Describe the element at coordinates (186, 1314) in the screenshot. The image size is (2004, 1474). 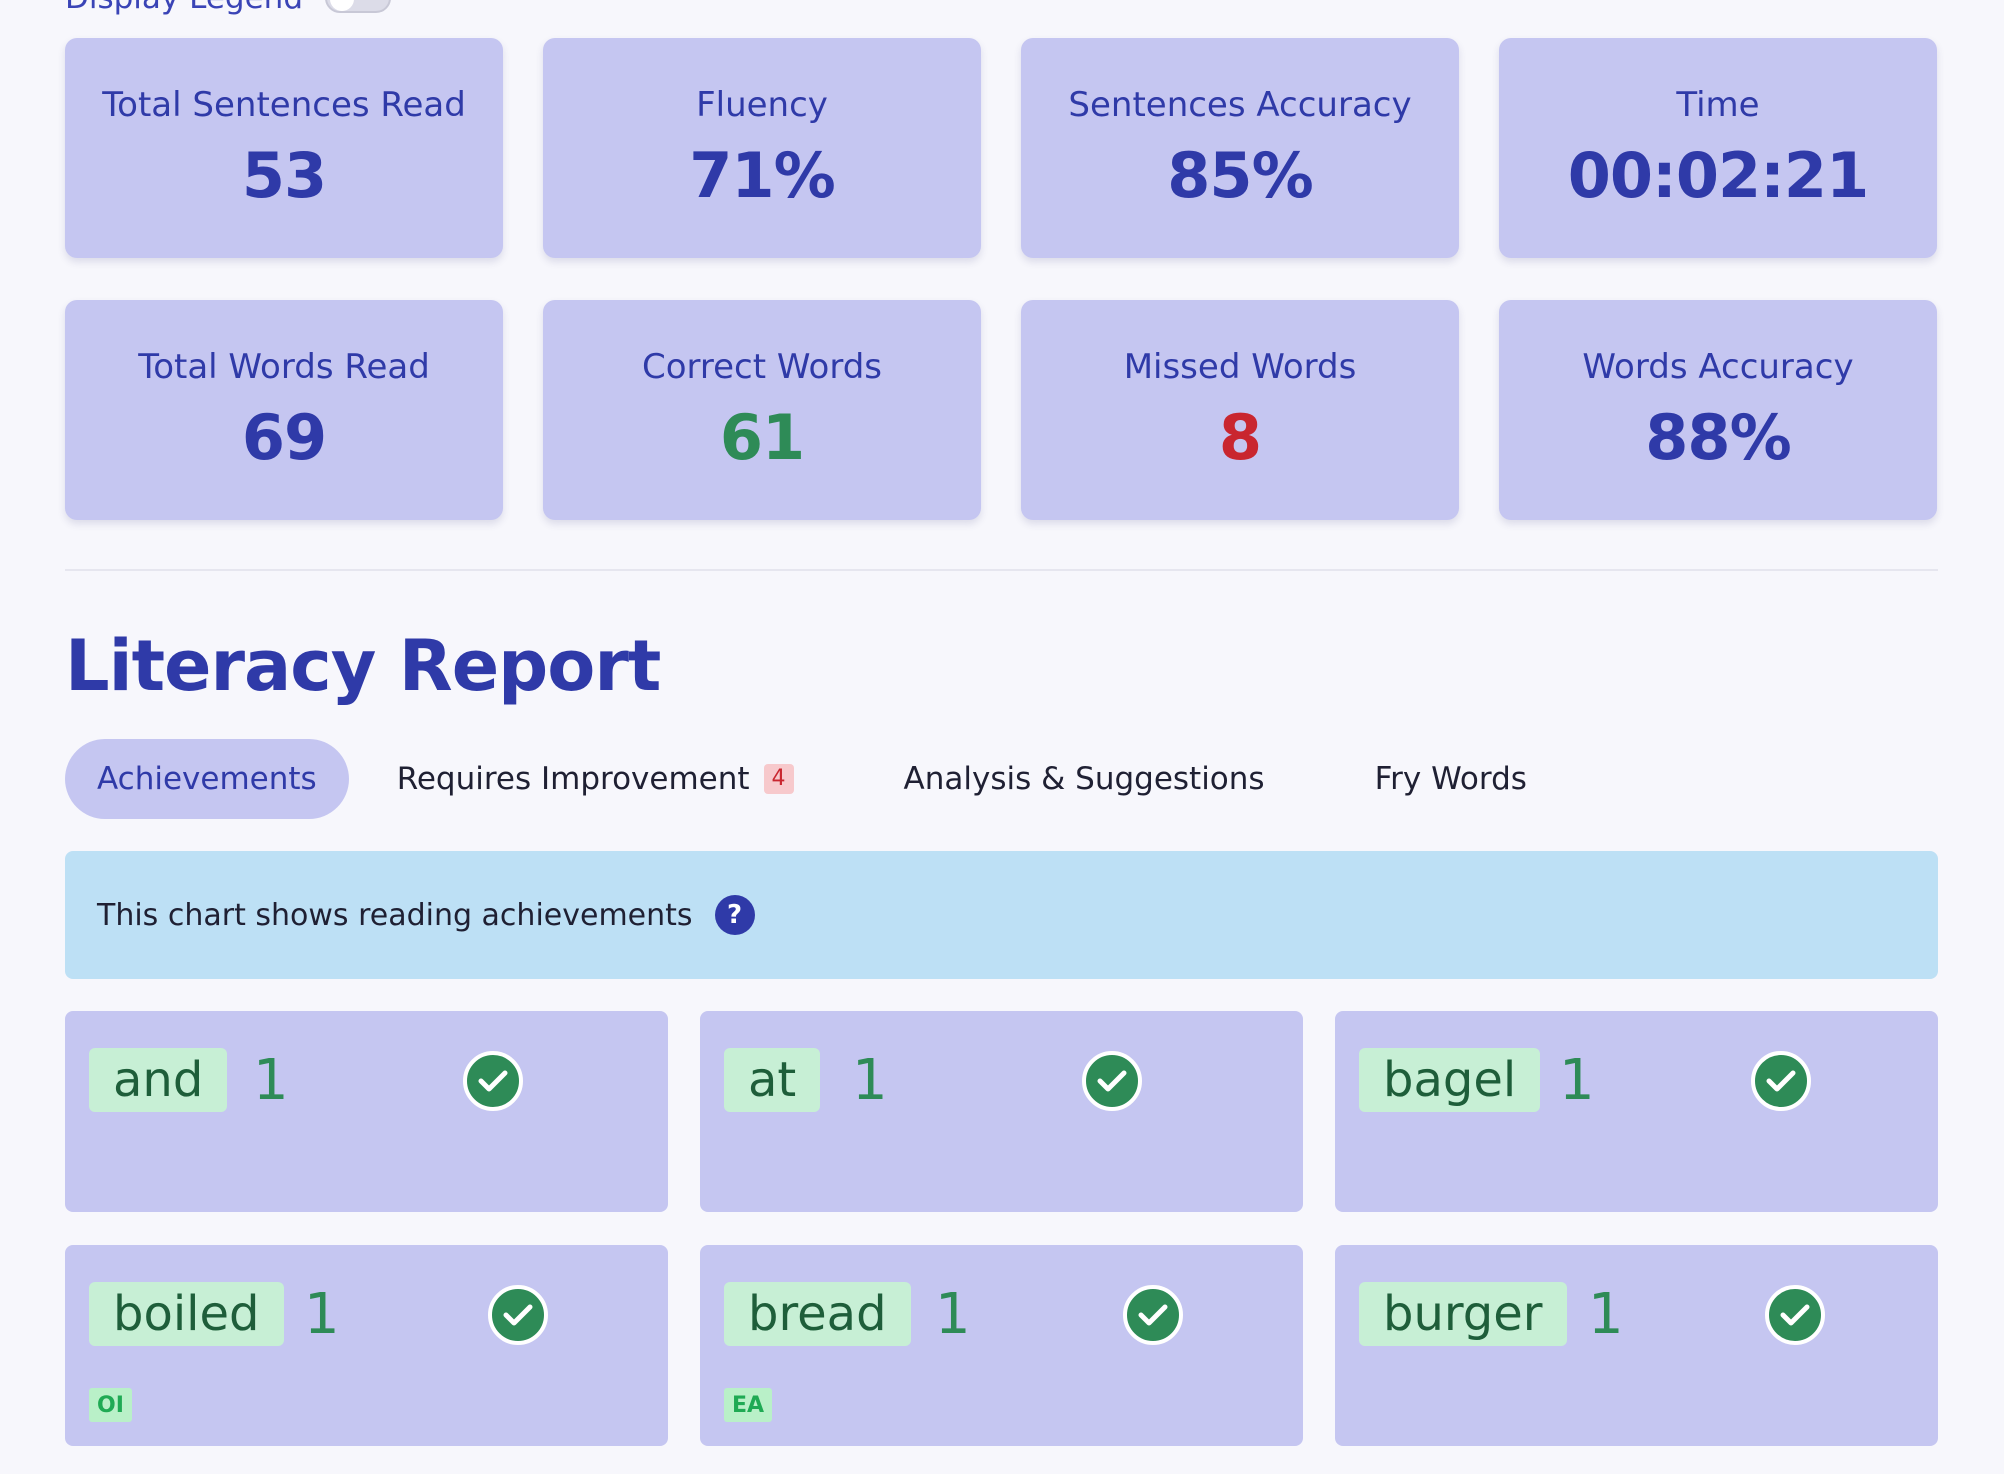
I see `word-chip: boiled` at that location.